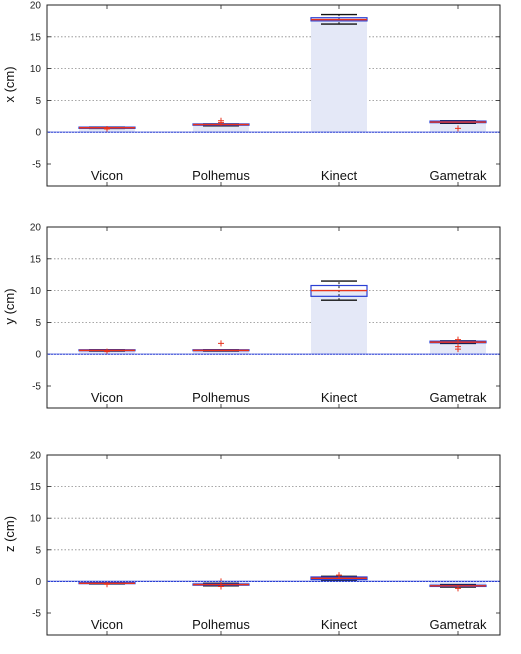 The height and width of the screenshot is (654, 521). Describe the element at coordinates (9, 306) in the screenshot. I see `y-axis-label: y (cm)` at that location.